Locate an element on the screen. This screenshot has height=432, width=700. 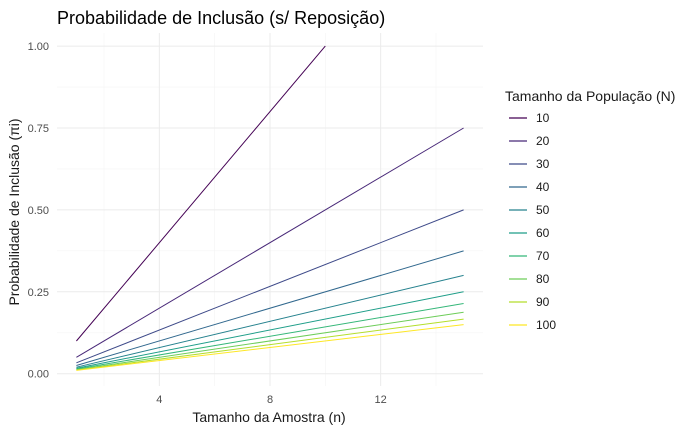
legend-title: Tamanho da População (N) is located at coordinates (590, 96).